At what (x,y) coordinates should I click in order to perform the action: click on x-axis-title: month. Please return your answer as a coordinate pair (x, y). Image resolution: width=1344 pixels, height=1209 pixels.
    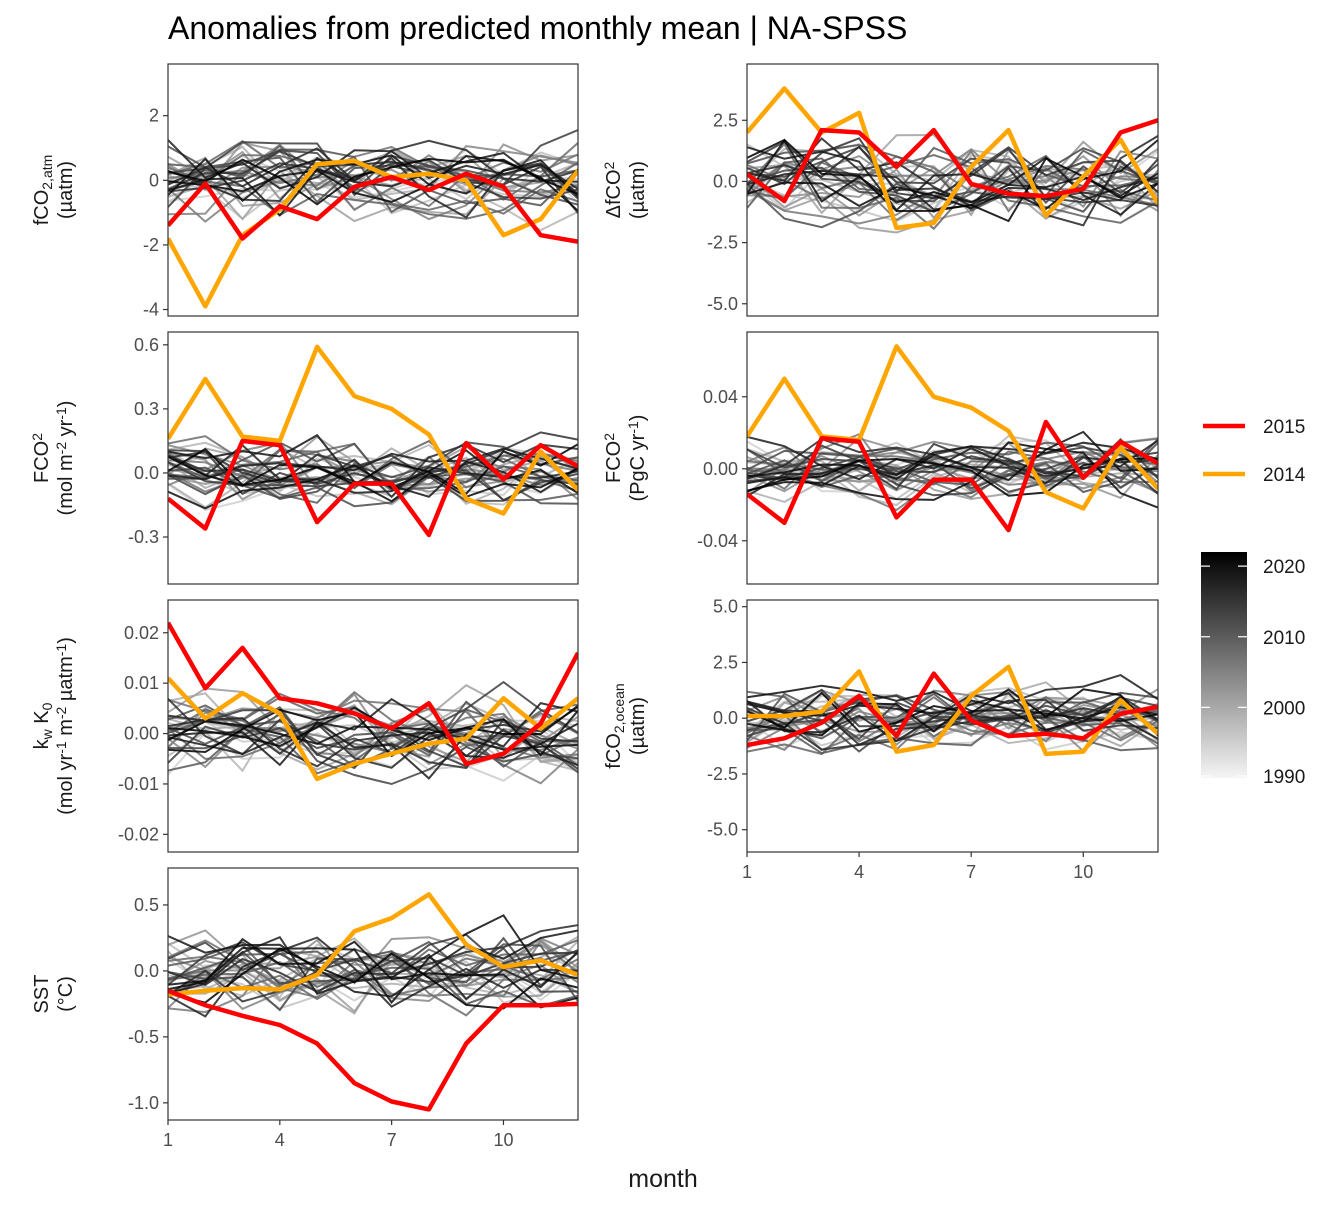
    Looking at the image, I should click on (662, 1179).